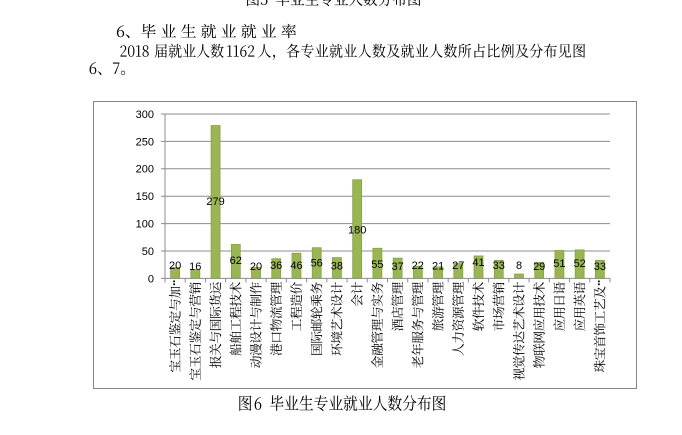 Image resolution: width=682 pixels, height=435 pixels. Describe the element at coordinates (317, 264) in the screenshot. I see `svg-text: 56` at that location.